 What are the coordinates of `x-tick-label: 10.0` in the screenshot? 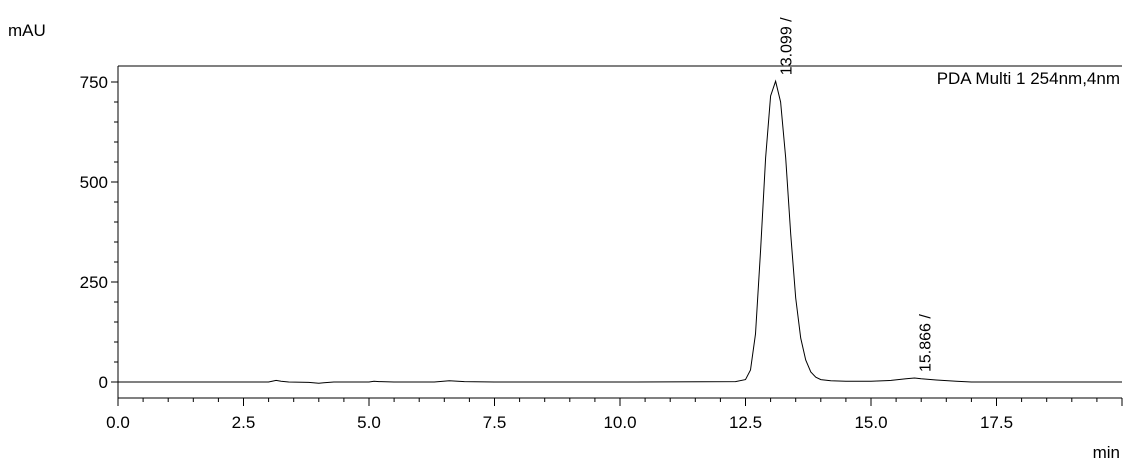 It's located at (619, 422).